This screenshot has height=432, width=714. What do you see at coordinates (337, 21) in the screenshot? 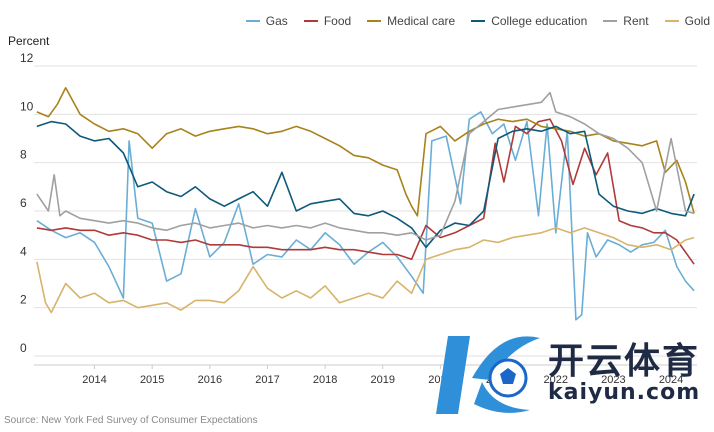
I see `legend-label: Food` at bounding box center [337, 21].